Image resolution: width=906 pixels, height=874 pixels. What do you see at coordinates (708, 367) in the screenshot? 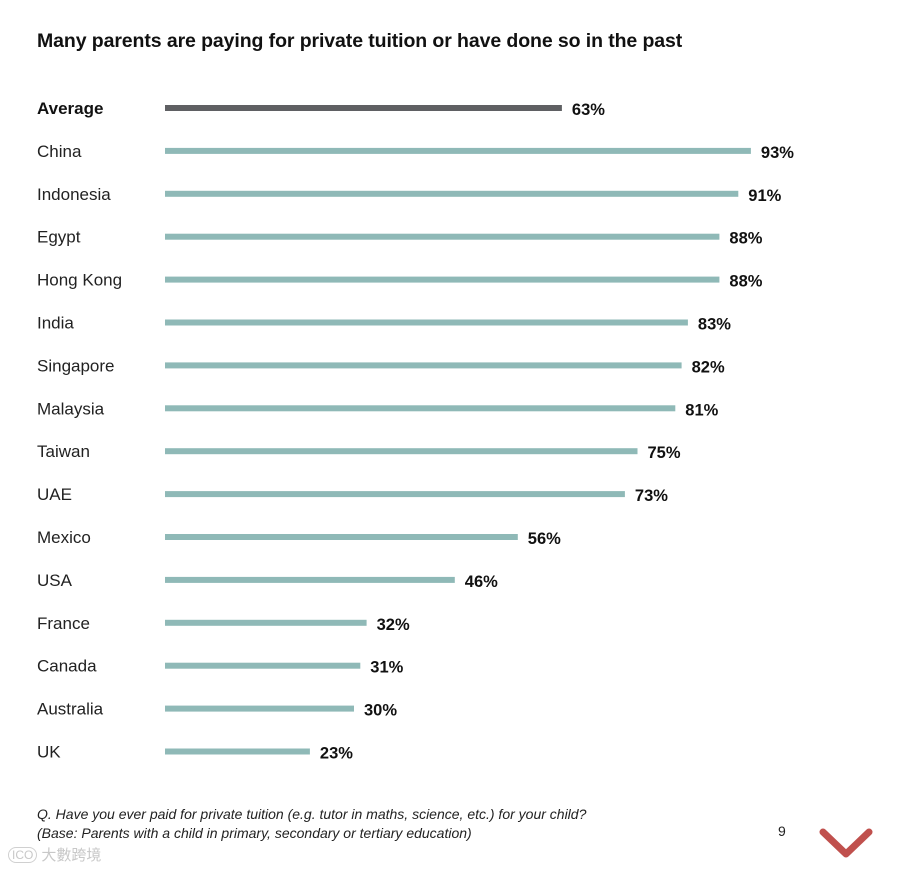
I see `value-label-singapore: 82%` at bounding box center [708, 367].